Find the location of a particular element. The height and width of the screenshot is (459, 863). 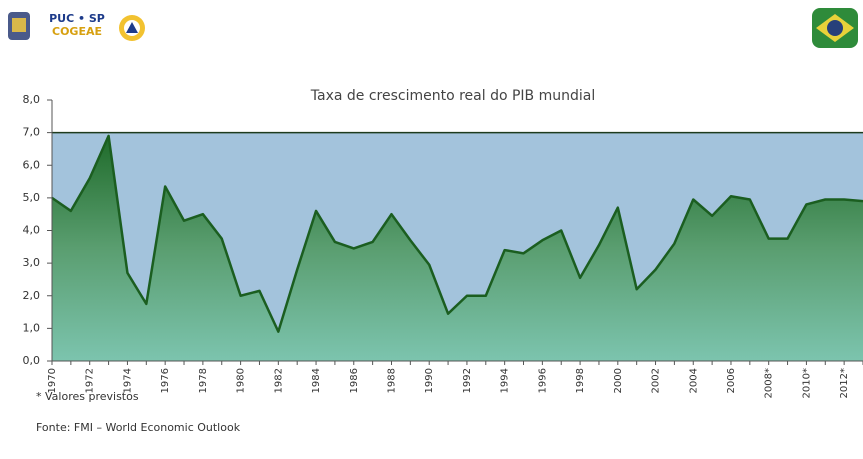

x-tick-label: 1988 is located at coordinates (391, 380).